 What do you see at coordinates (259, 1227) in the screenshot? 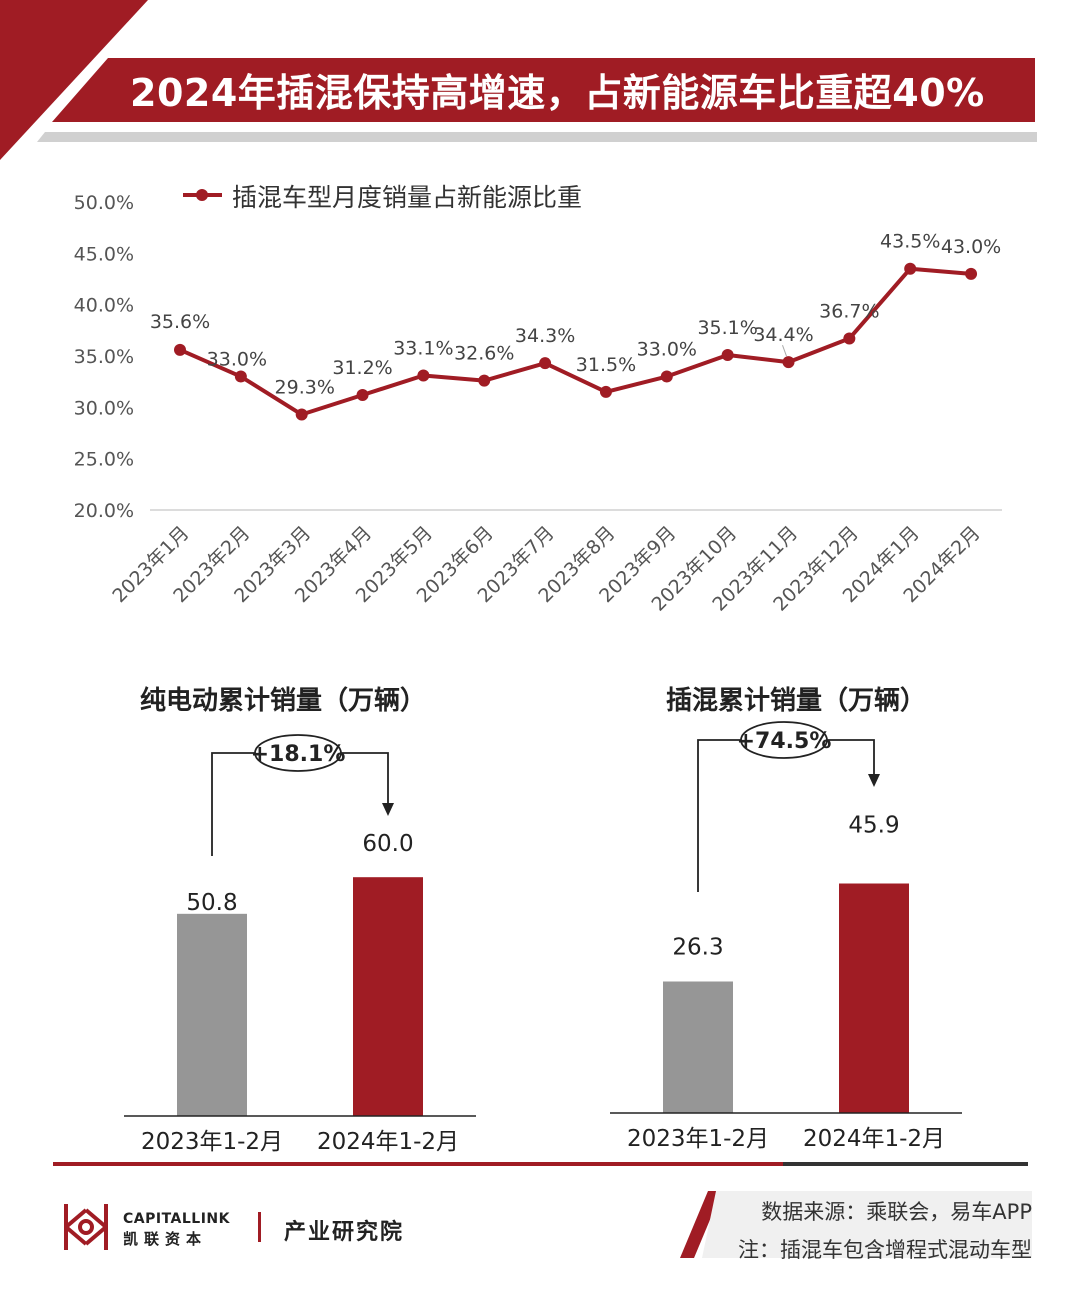
I see `brand-separator` at bounding box center [259, 1227].